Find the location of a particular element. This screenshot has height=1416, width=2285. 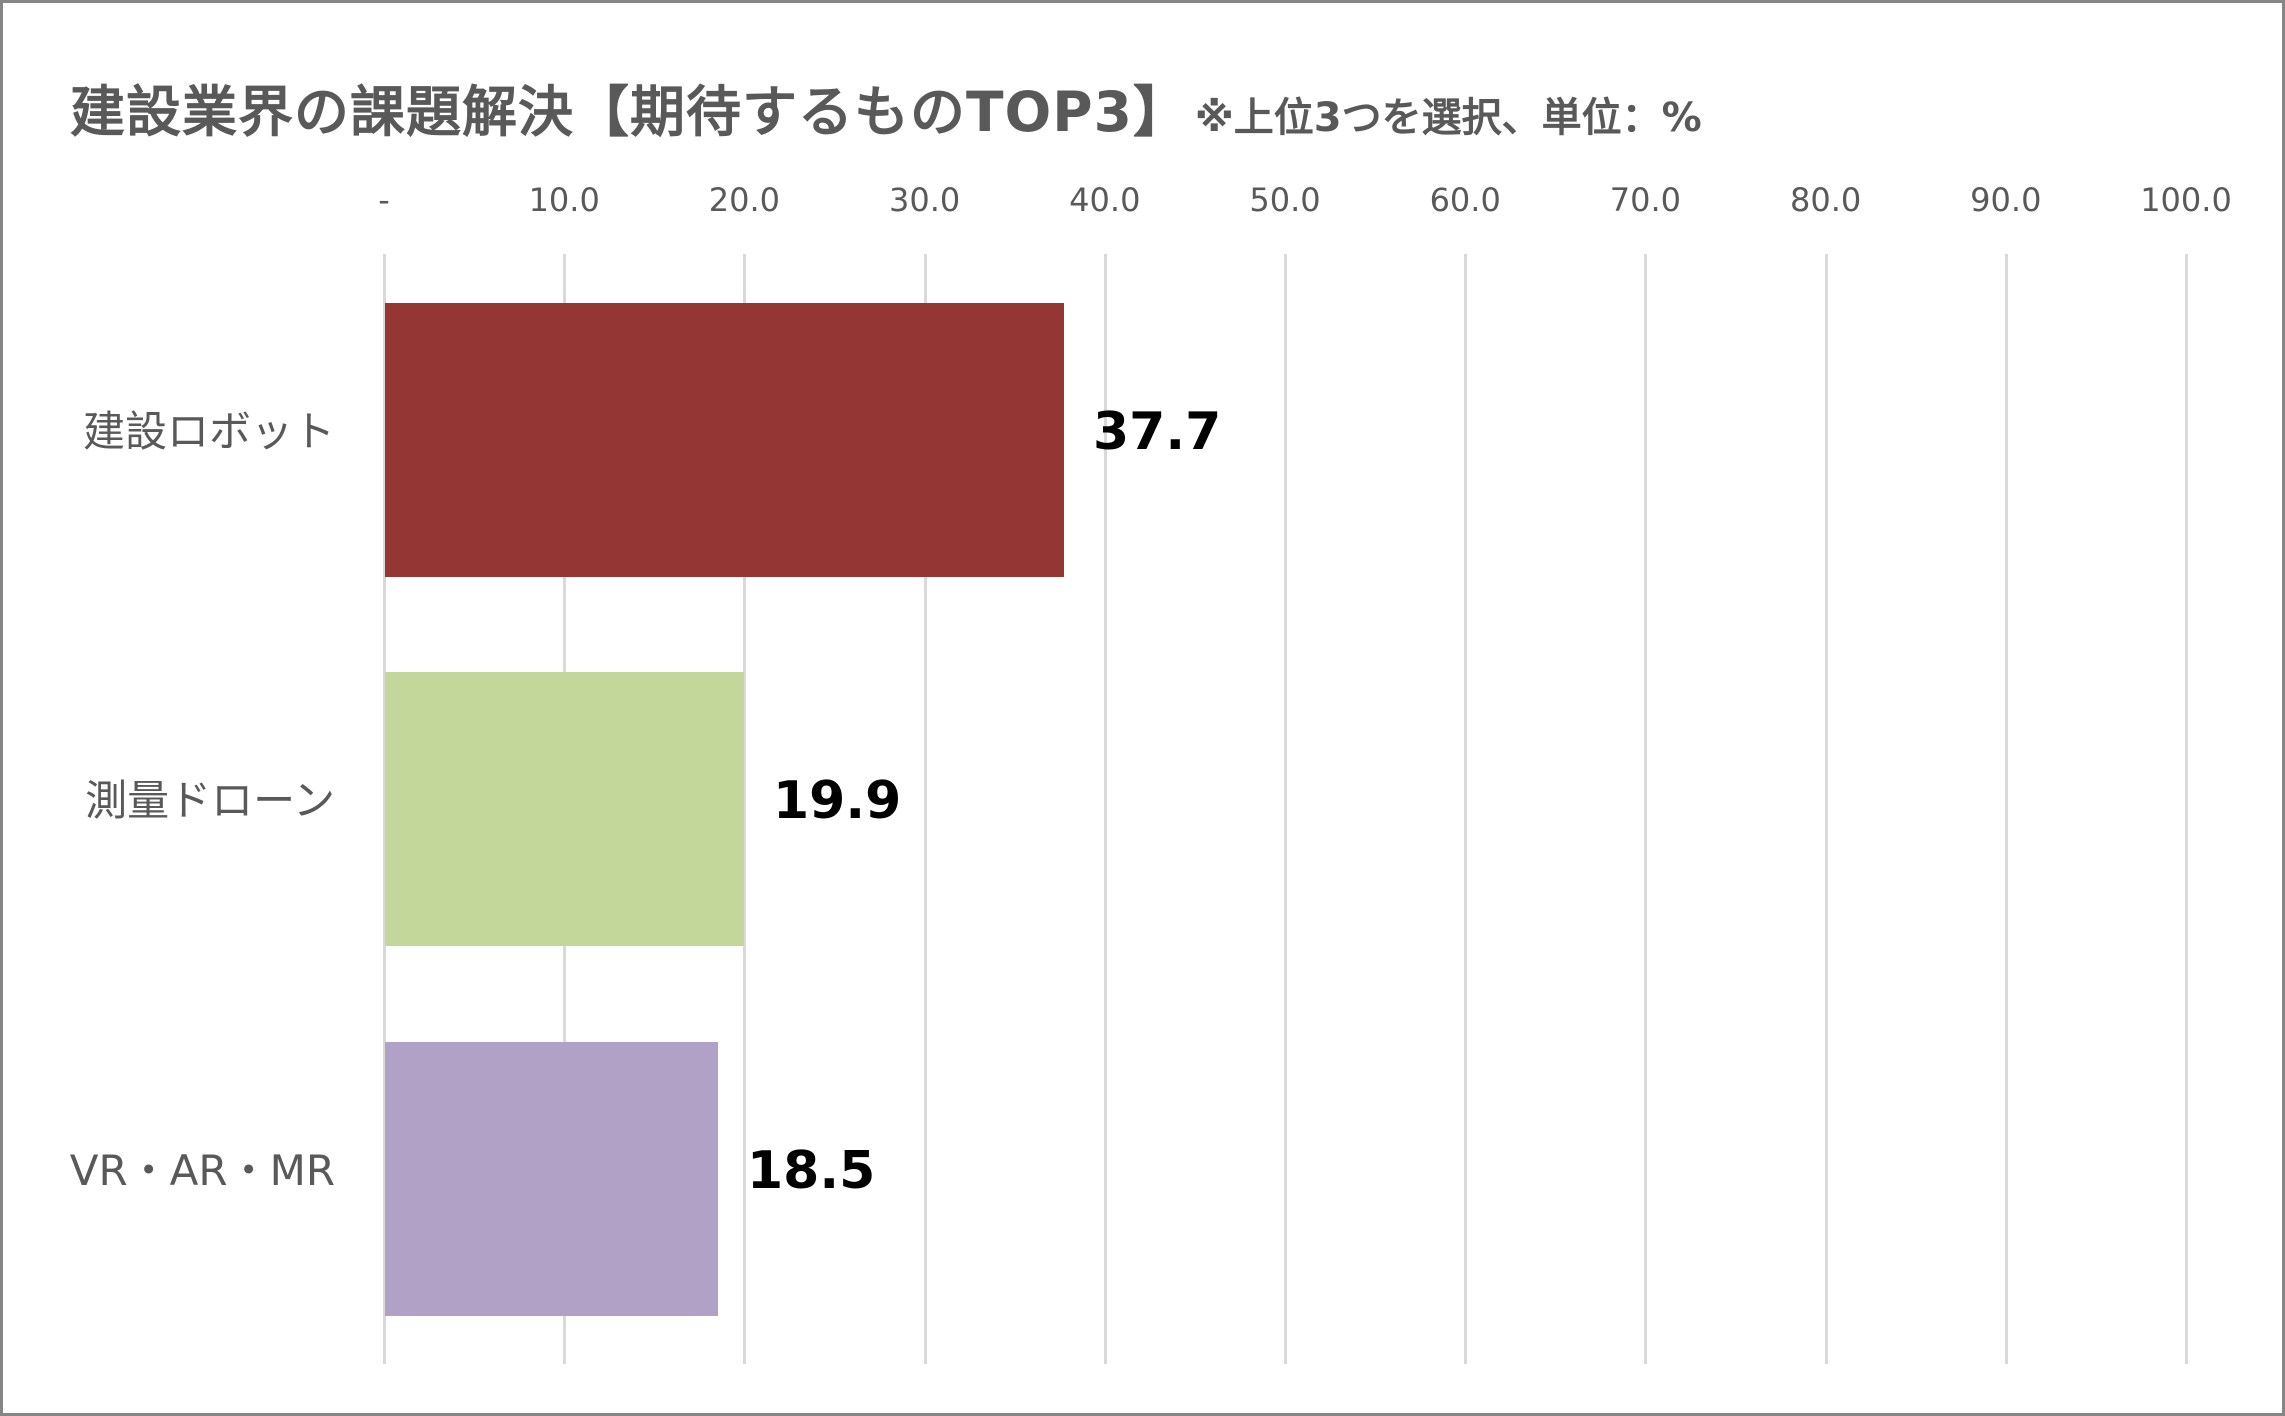

x-tick-label: 100.0 is located at coordinates (2186, 200).